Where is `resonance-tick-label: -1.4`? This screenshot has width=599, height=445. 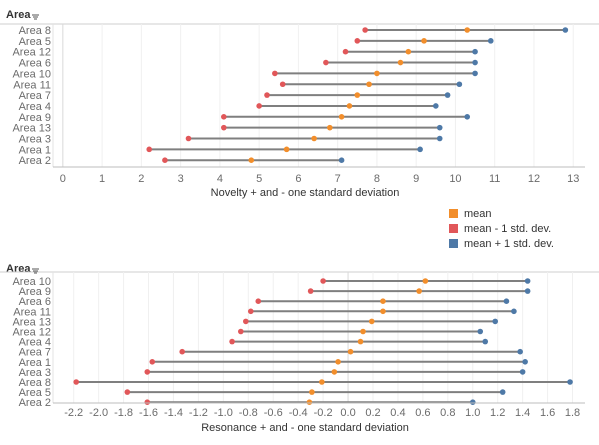 resonance-tick-label: -1.4 is located at coordinates (173, 413).